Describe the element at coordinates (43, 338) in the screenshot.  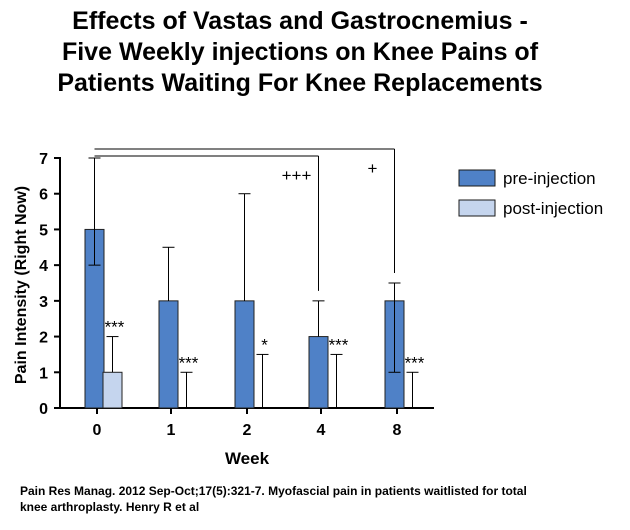
I see `y-tick-label: 2` at that location.